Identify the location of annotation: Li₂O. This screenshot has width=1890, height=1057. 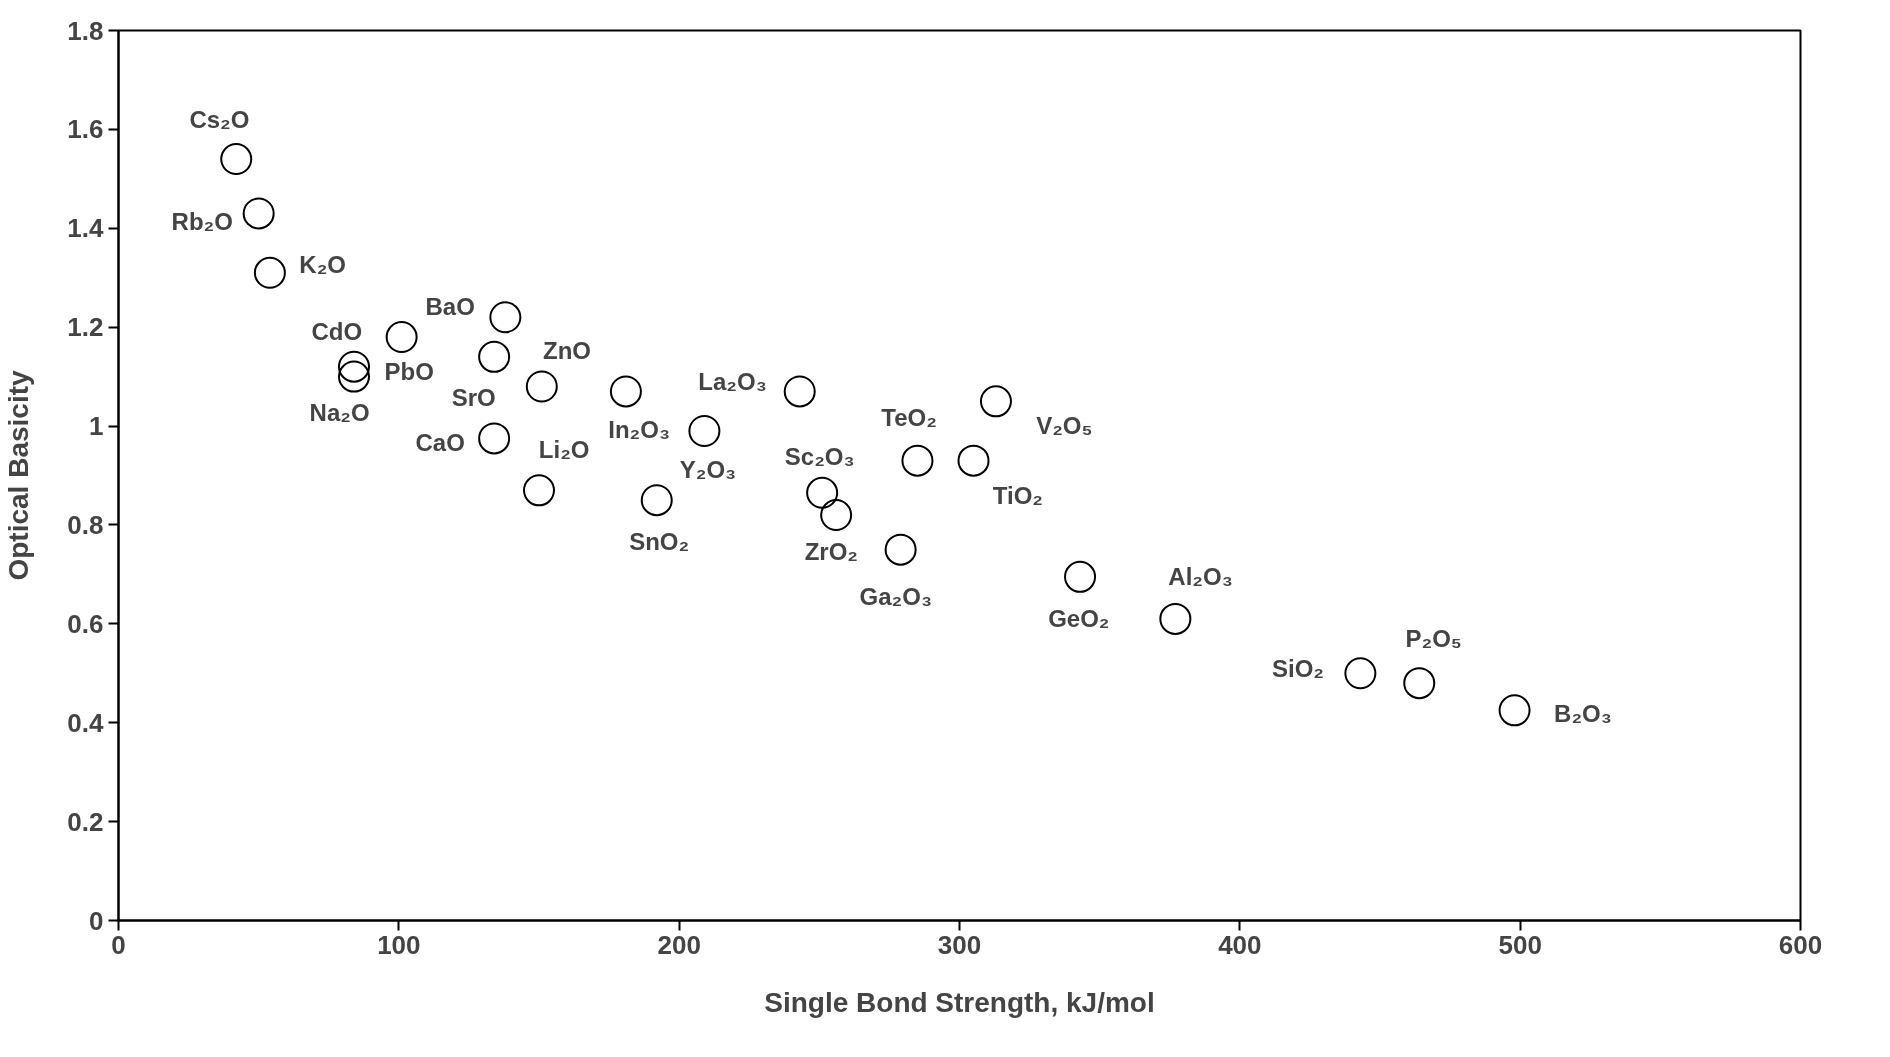
(564, 450).